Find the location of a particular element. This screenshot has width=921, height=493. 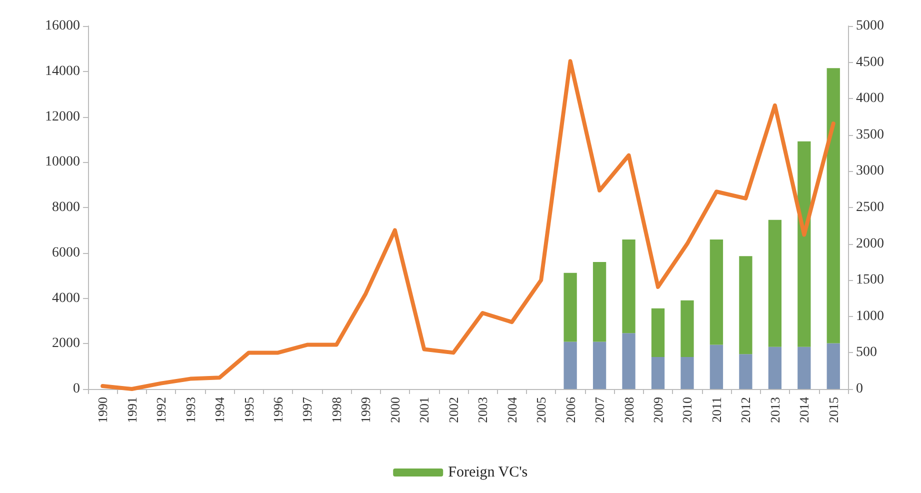

x-tick-label: 2005 is located at coordinates (541, 410).